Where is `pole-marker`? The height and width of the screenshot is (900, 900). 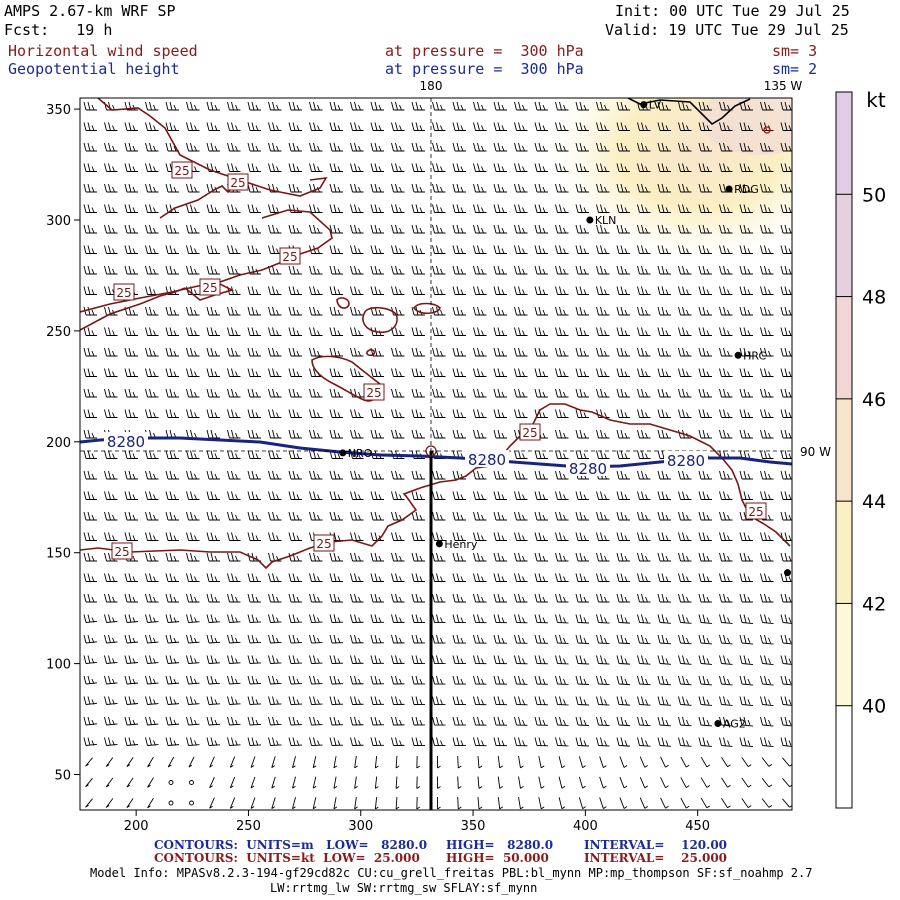 pole-marker is located at coordinates (431, 451).